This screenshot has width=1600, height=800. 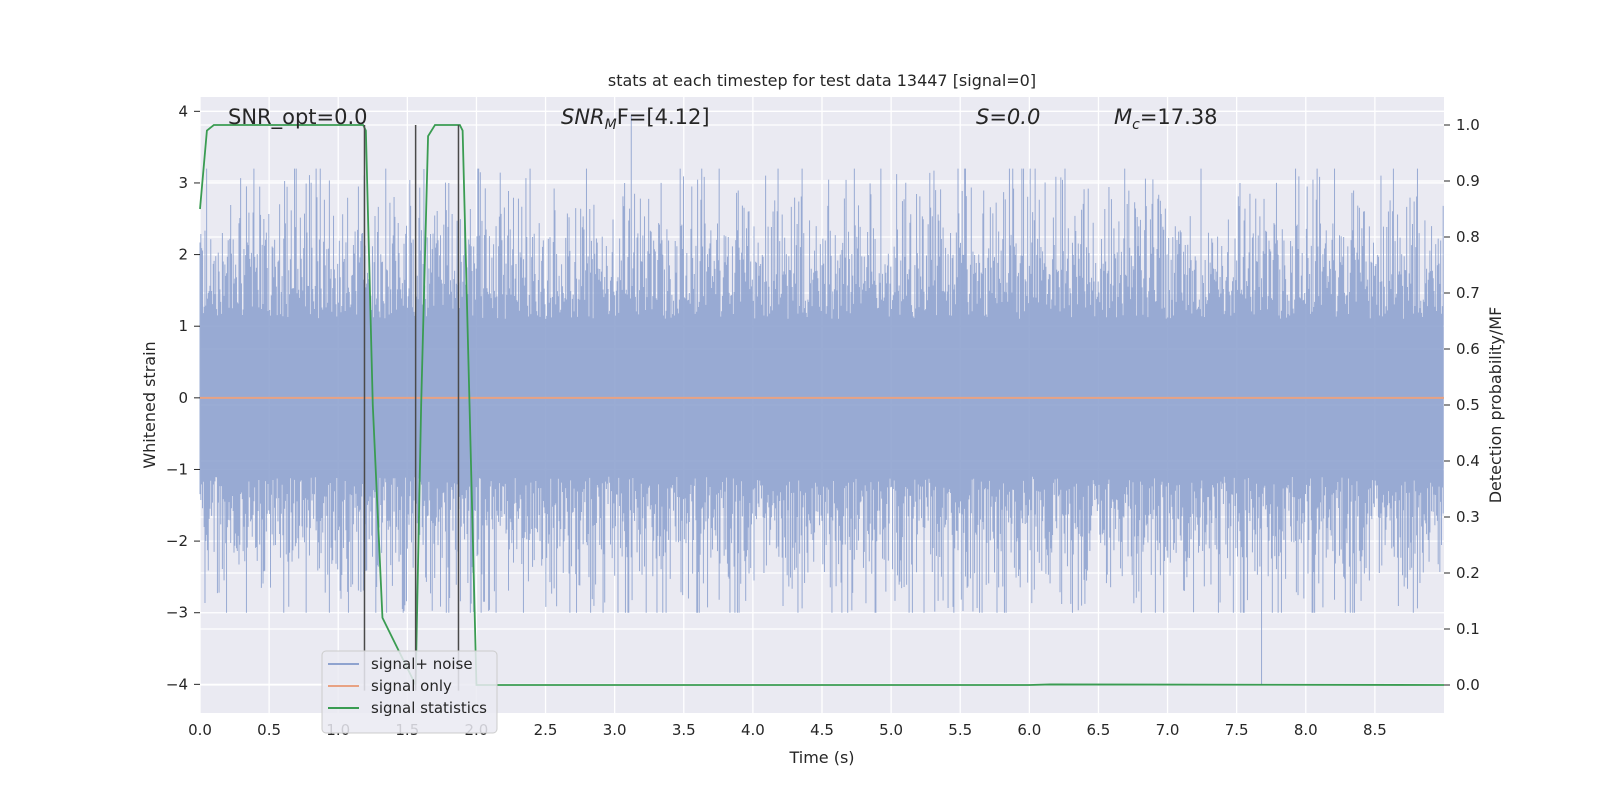 What do you see at coordinates (183, 326) in the screenshot?
I see `y-tick-label: 1` at bounding box center [183, 326].